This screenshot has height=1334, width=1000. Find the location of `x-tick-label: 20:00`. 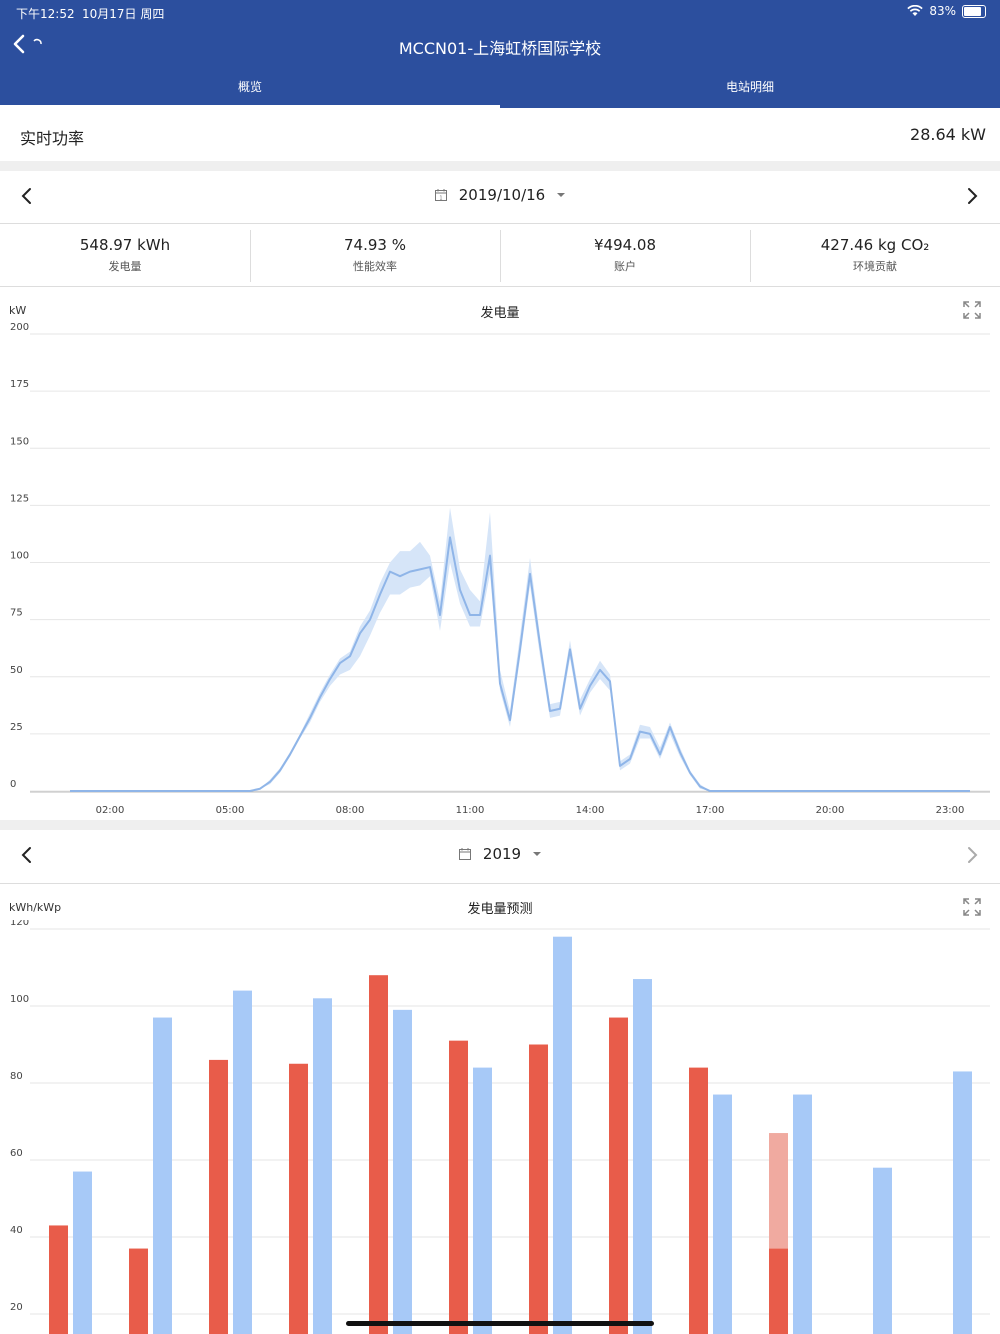

x-tick-label: 20:00 is located at coordinates (830, 810).